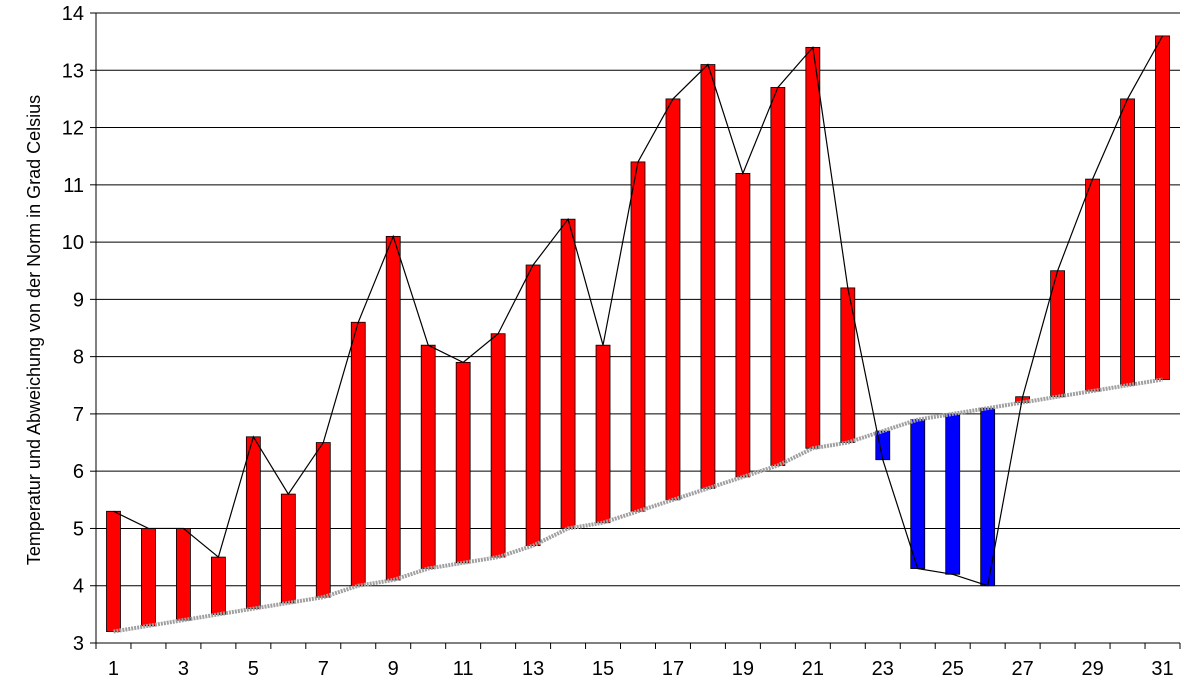 The height and width of the screenshot is (697, 1184). What do you see at coordinates (73, 243) in the screenshot?
I see `y-tick-label: 10` at bounding box center [73, 243].